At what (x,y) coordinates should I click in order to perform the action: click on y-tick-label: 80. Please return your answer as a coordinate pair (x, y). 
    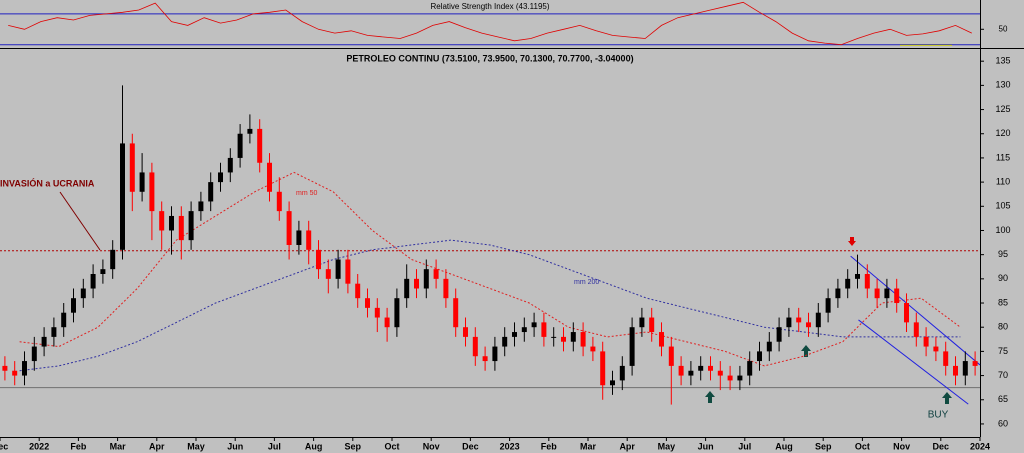
    Looking at the image, I should click on (1003, 327).